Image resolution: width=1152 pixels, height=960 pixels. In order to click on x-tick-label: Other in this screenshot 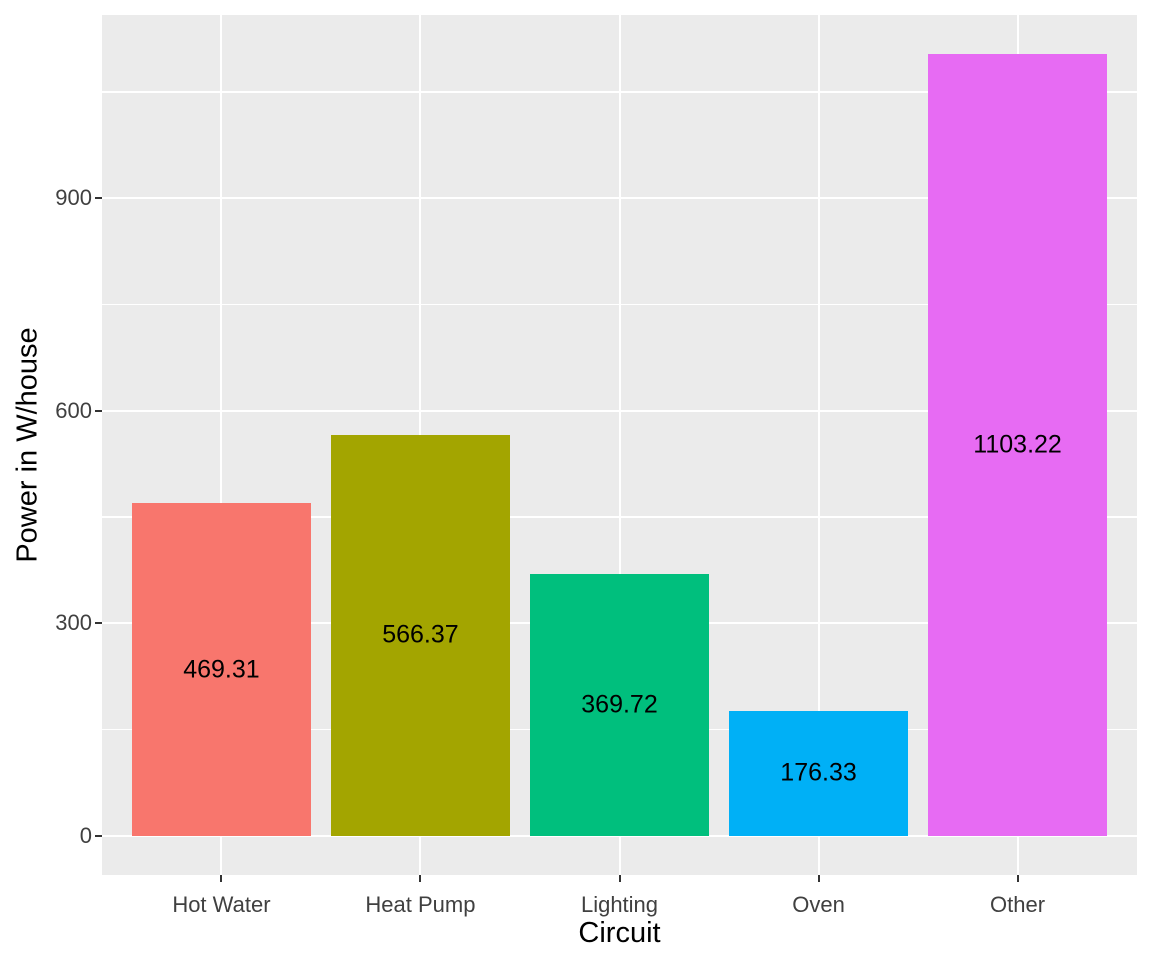, I will do `click(1018, 904)`.